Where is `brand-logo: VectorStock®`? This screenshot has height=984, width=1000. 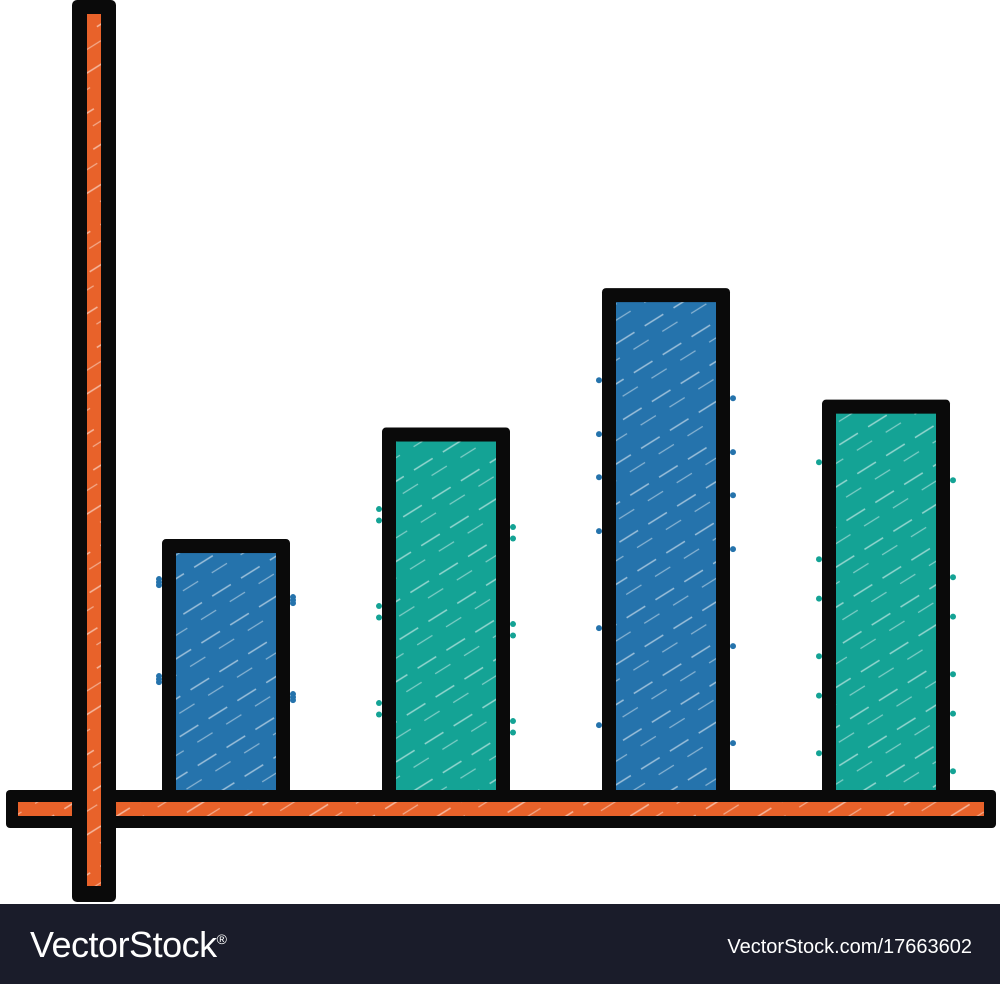 brand-logo: VectorStock® is located at coordinates (128, 945).